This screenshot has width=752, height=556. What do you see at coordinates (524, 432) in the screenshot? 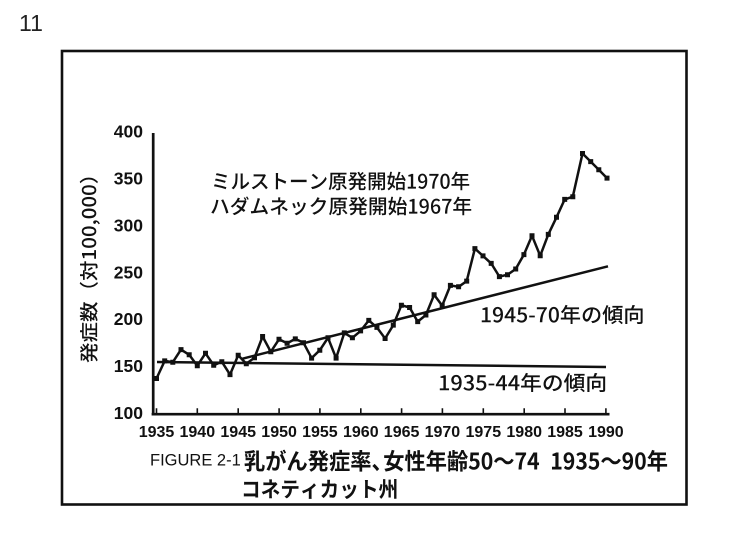
I see `svg-text: 1980` at bounding box center [524, 432].